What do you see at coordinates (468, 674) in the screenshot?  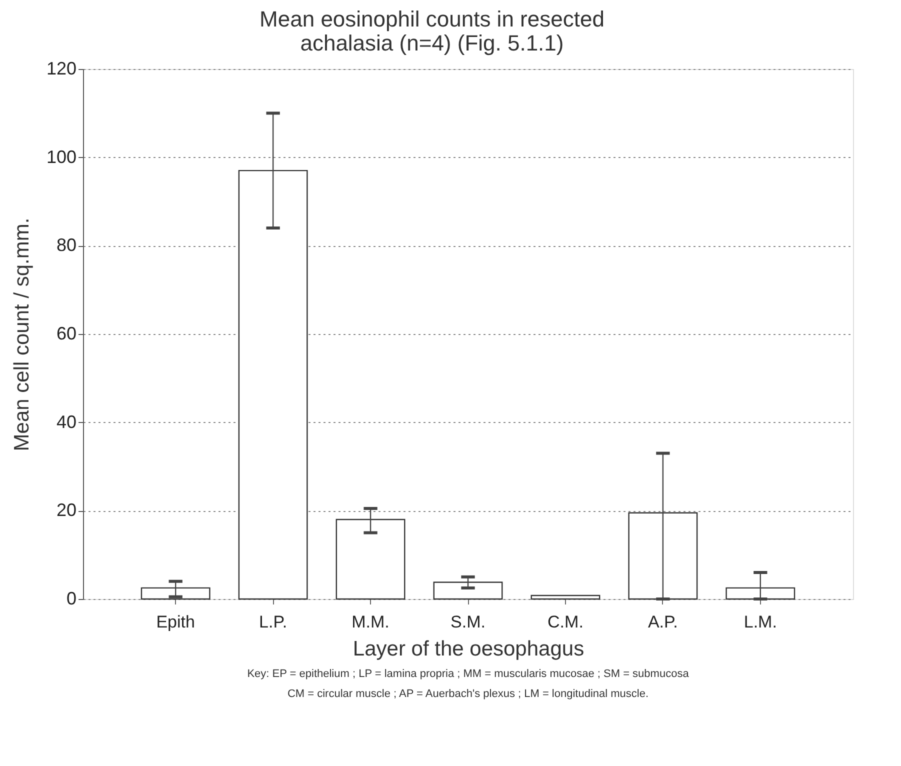 I see `text: Key: EP = epithelium ; LP = lamina propria ; MM = muscularis mucosae ; SM = submucosa` at bounding box center [468, 674].